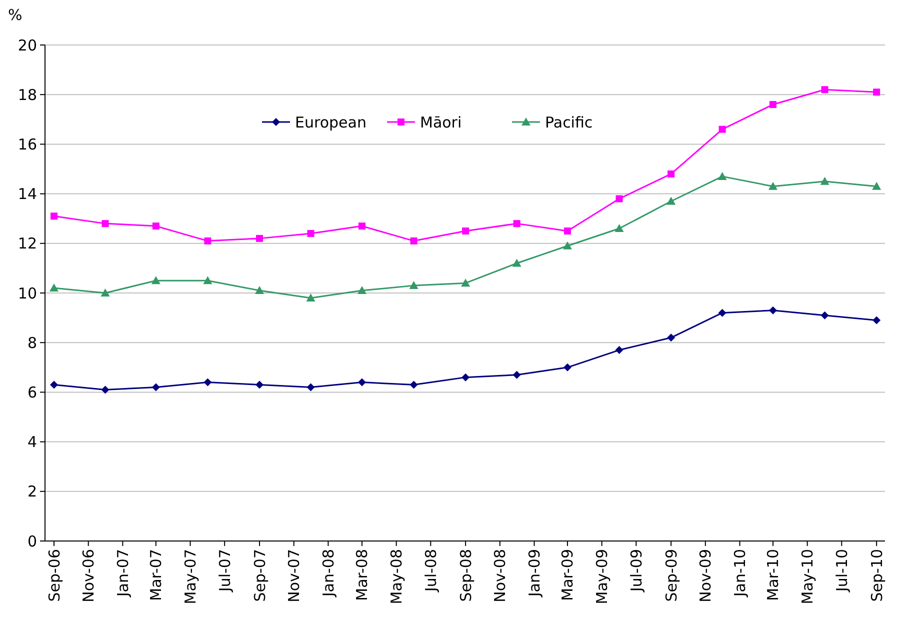  What do you see at coordinates (397, 576) in the screenshot?
I see `x-tick-label: May-08` at bounding box center [397, 576].